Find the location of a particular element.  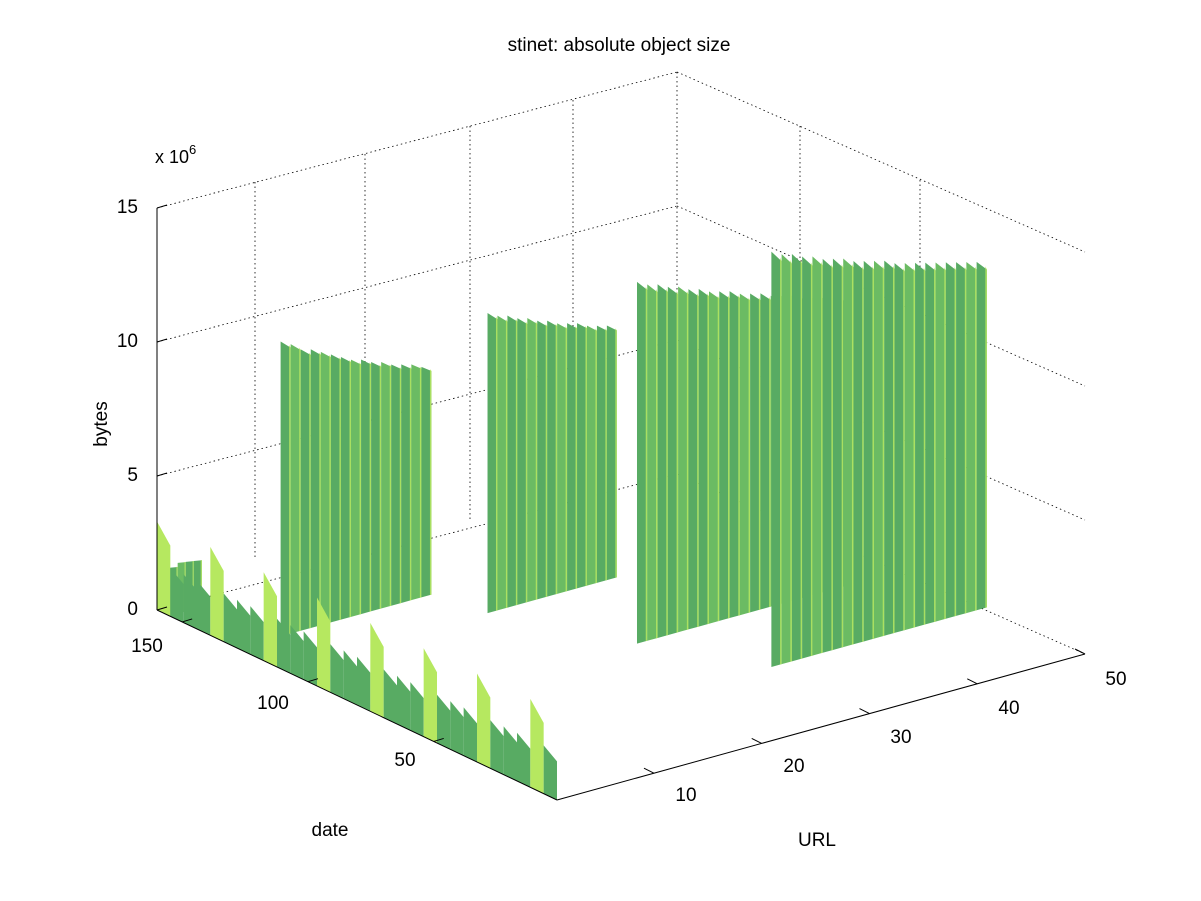

x-tick-label: 20 is located at coordinates (793, 766).